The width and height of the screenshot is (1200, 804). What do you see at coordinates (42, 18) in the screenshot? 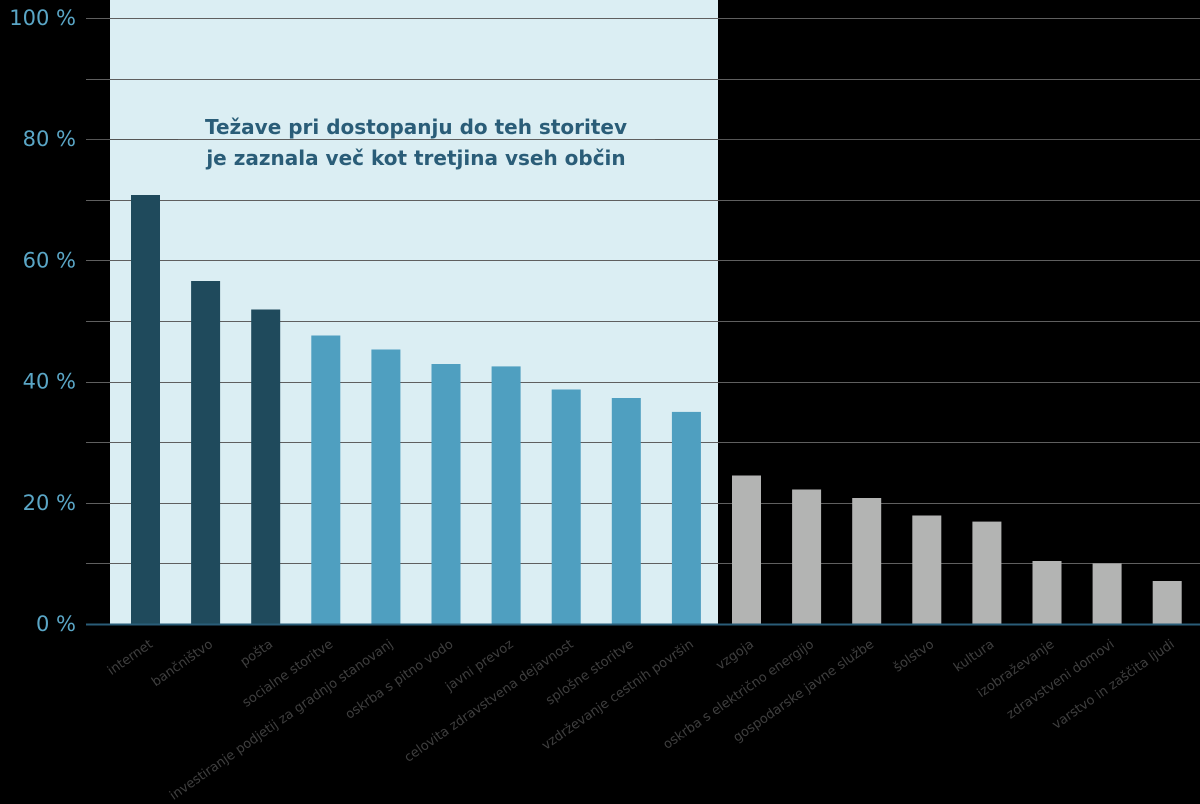
I see `y-tick-label: 100 %` at bounding box center [42, 18].